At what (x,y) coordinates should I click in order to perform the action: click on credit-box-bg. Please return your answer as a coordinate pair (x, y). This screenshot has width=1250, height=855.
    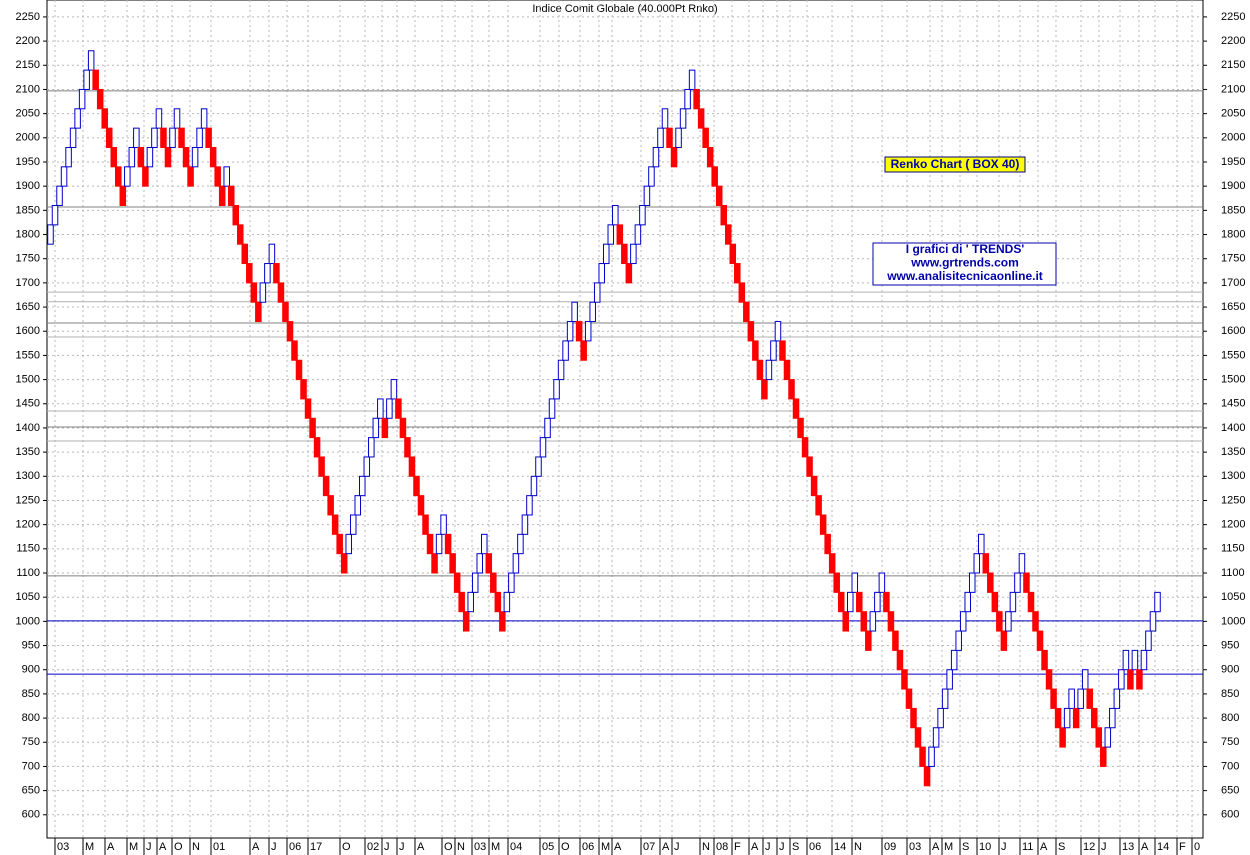
    Looking at the image, I should click on (964, 264).